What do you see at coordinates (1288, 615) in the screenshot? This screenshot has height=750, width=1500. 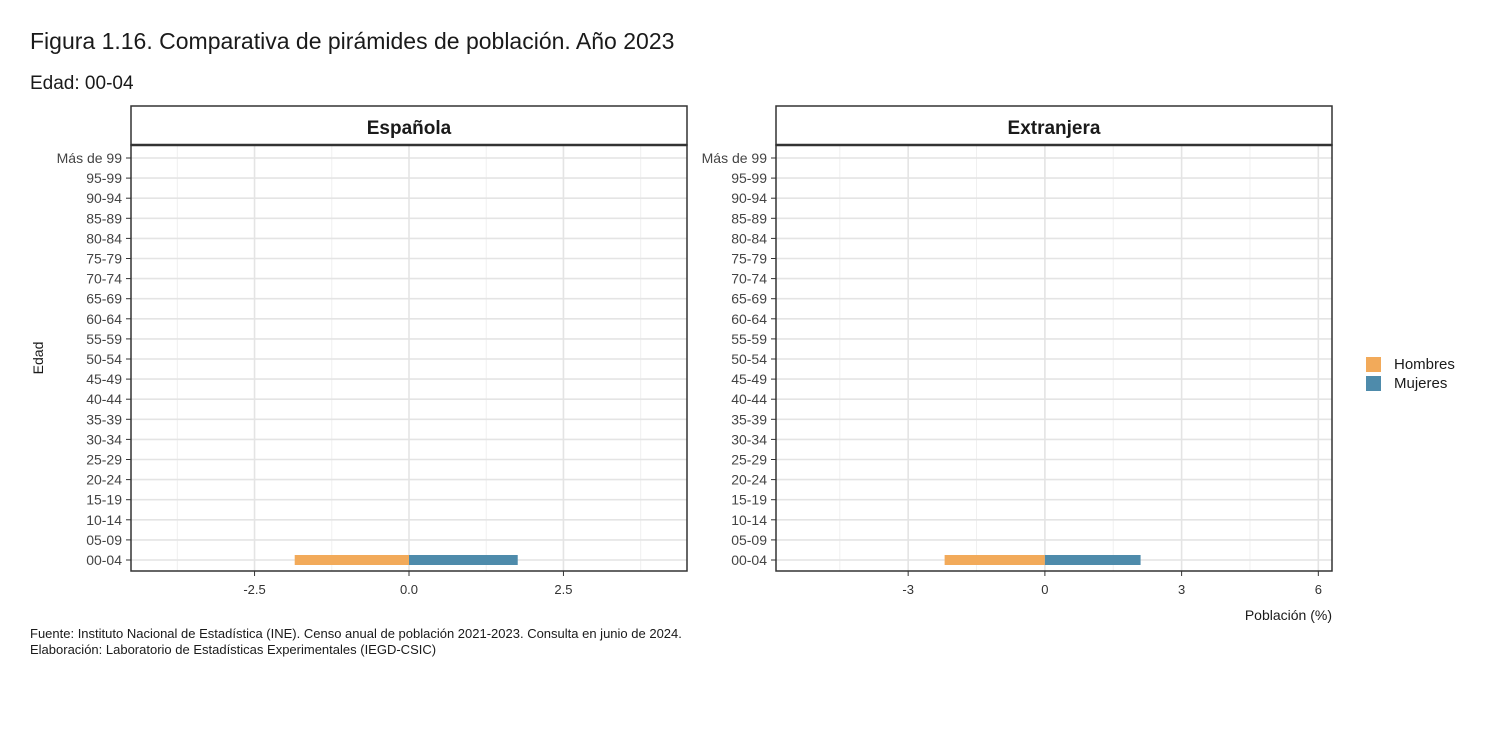 I see `x-axis-title: Población (%)` at bounding box center [1288, 615].